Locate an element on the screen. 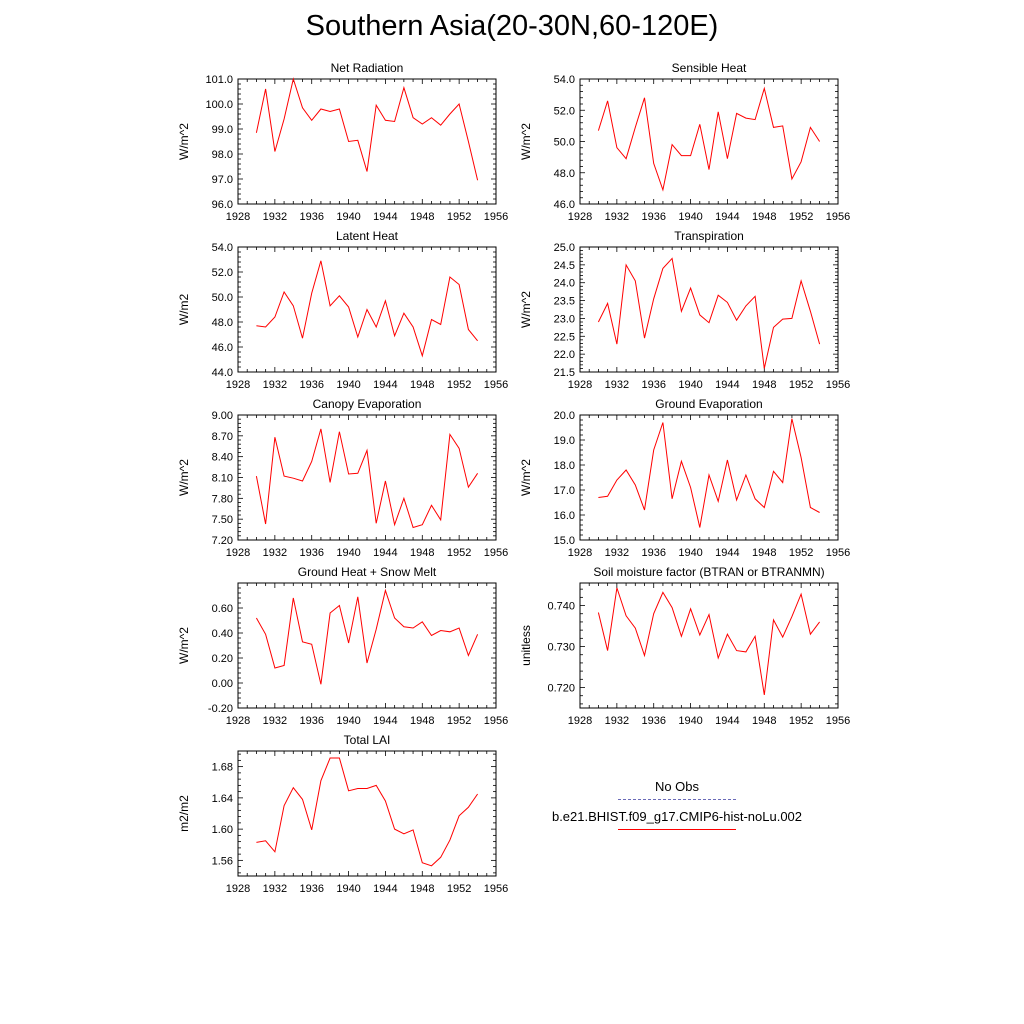 The height and width of the screenshot is (1024, 1024). y-tick-label: 23.5 is located at coordinates (564, 302).